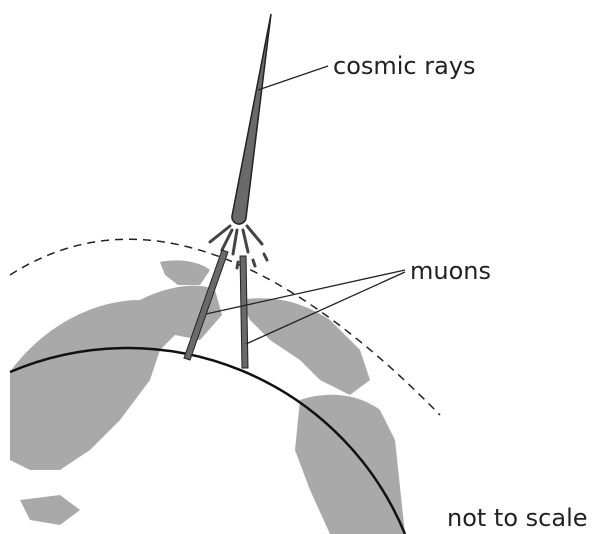 The height and width of the screenshot is (534, 601). What do you see at coordinates (185, 272) in the screenshot?
I see `land-greenland` at bounding box center [185, 272].